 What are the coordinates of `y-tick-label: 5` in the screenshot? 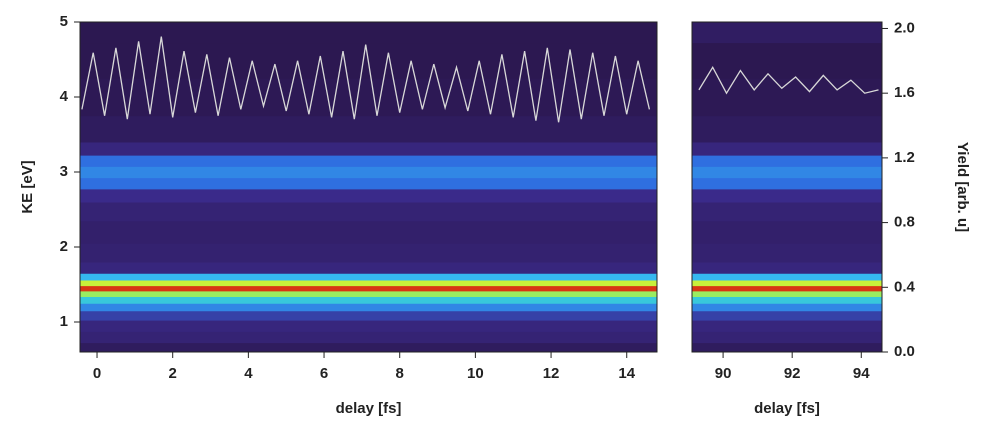 It's located at (64, 21).